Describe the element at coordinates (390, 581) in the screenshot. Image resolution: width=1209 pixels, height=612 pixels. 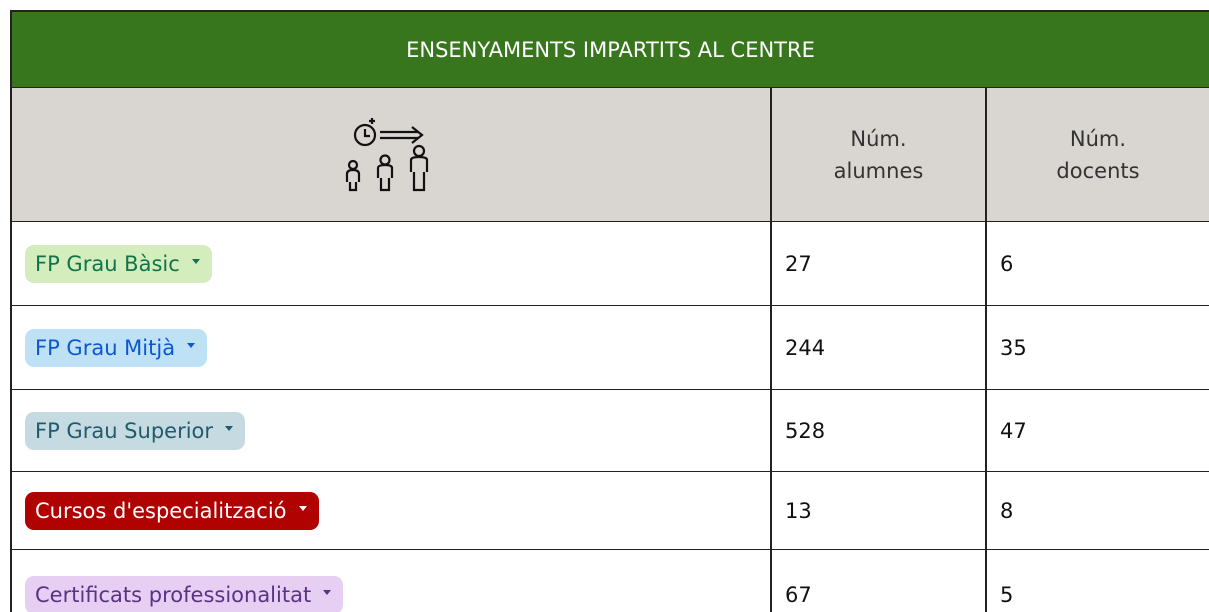
I see `label-cell: Certificats professionalitat` at that location.